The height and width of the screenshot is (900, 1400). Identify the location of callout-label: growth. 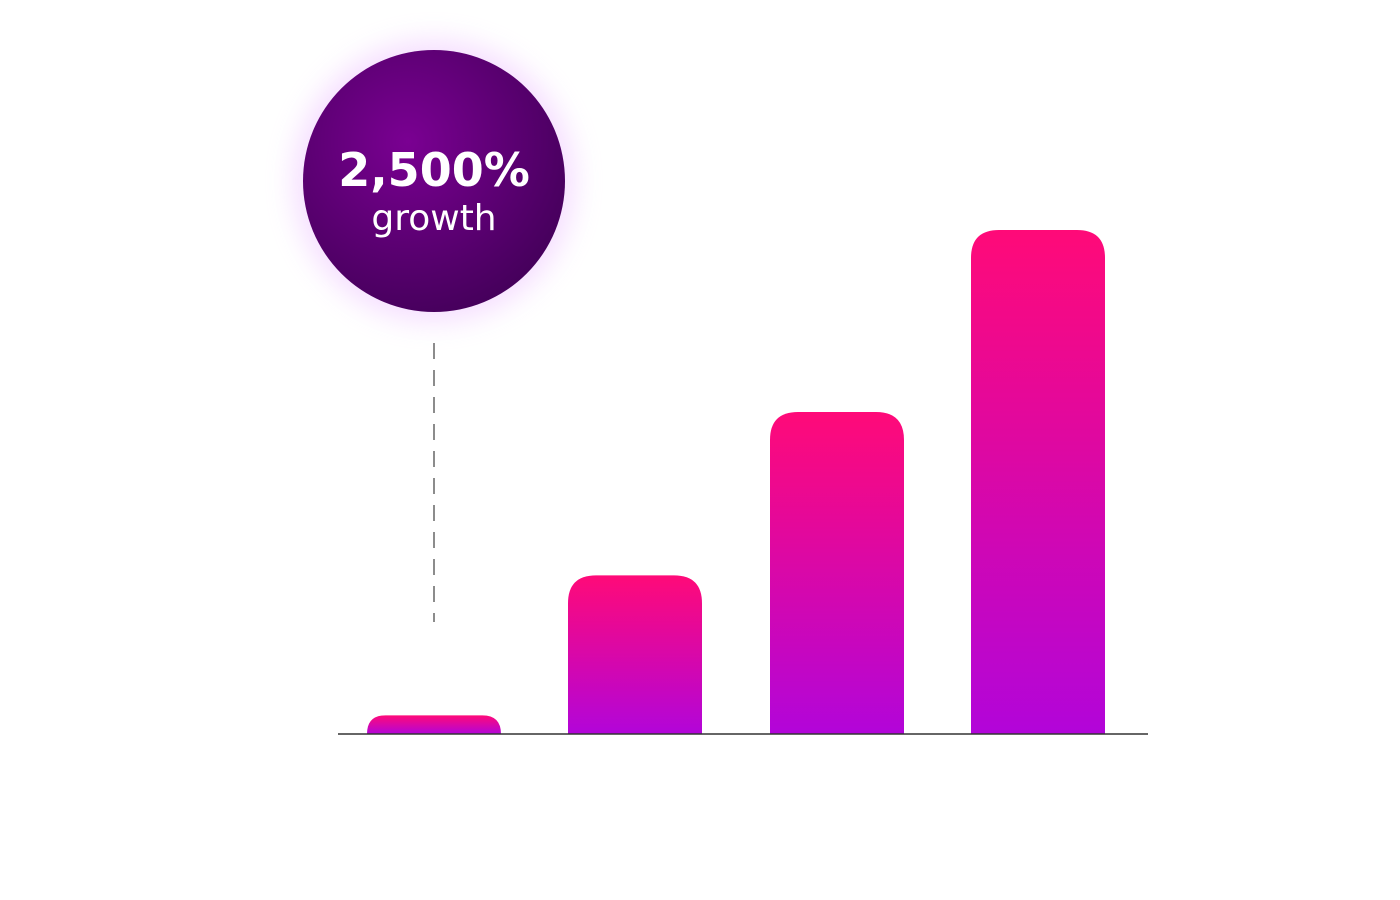
(433, 218).